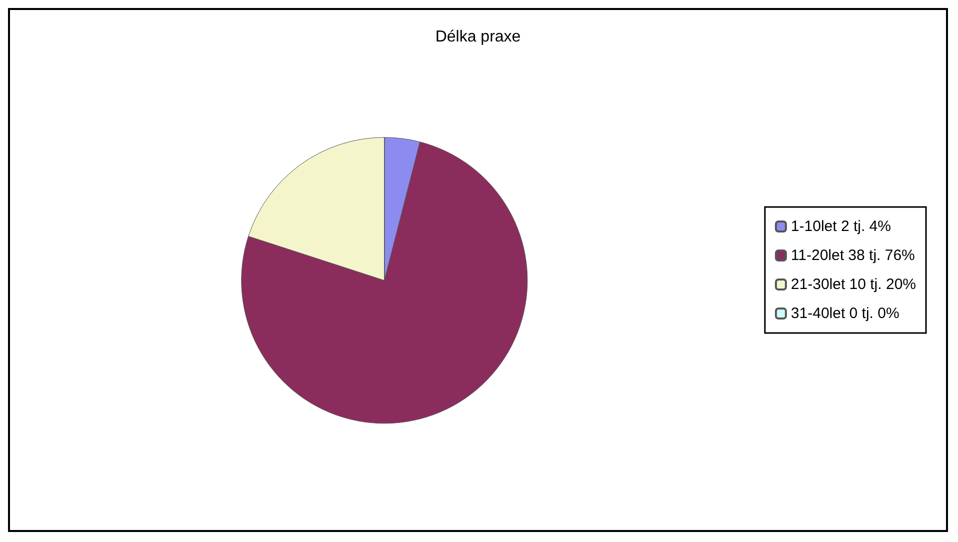 Image resolution: width=958 pixels, height=542 pixels. Describe the element at coordinates (852, 255) in the screenshot. I see `legend-label: 11-20let 38 tj. 76%` at that location.